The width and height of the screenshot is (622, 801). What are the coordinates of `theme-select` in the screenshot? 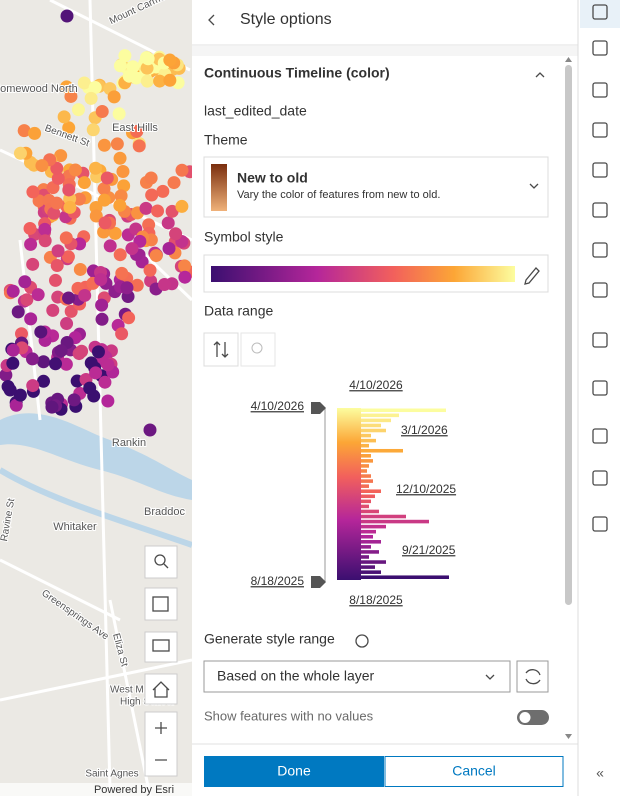 It's located at (376, 187).